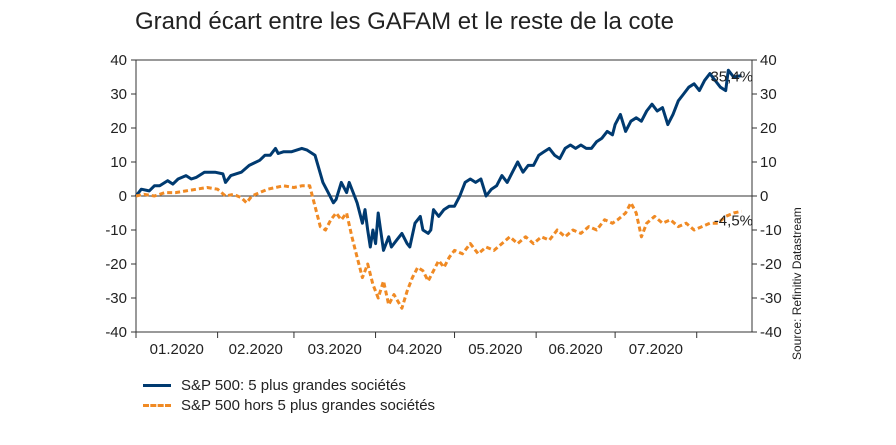 The height and width of the screenshot is (445, 896). What do you see at coordinates (731, 77) in the screenshot?
I see `end-label-top5: 35,4%` at bounding box center [731, 77].